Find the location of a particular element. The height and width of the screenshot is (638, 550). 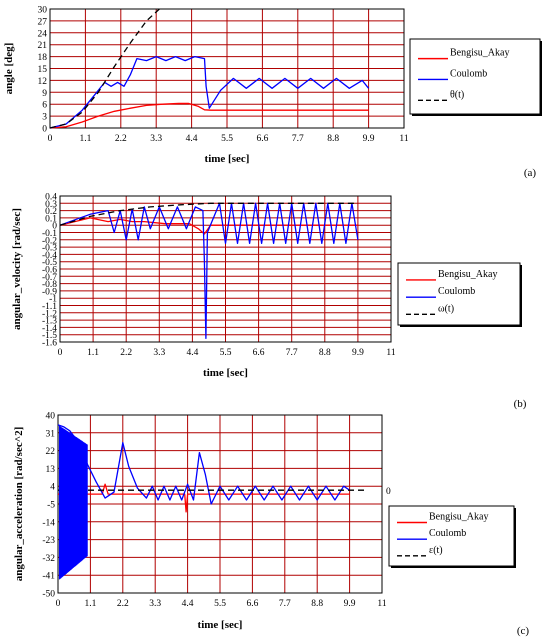

legend: Bengisu_Akay Coulomb ω(t) is located at coordinates (459, 294).